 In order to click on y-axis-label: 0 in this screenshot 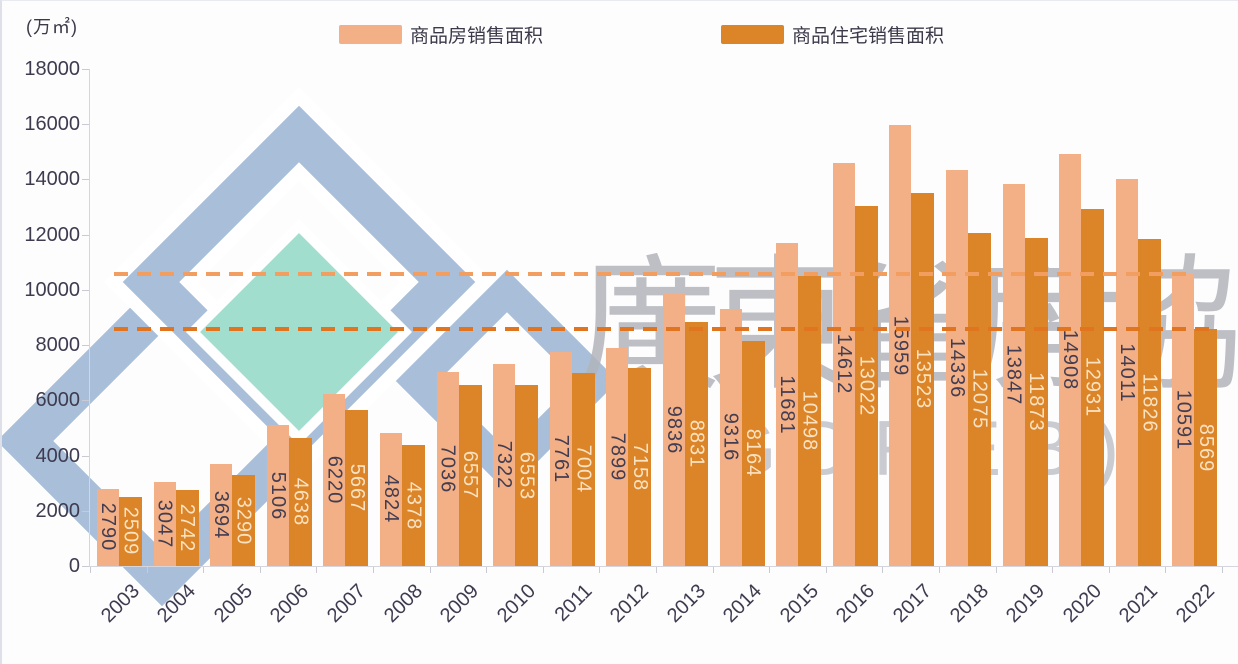, I will do `click(74, 566)`.